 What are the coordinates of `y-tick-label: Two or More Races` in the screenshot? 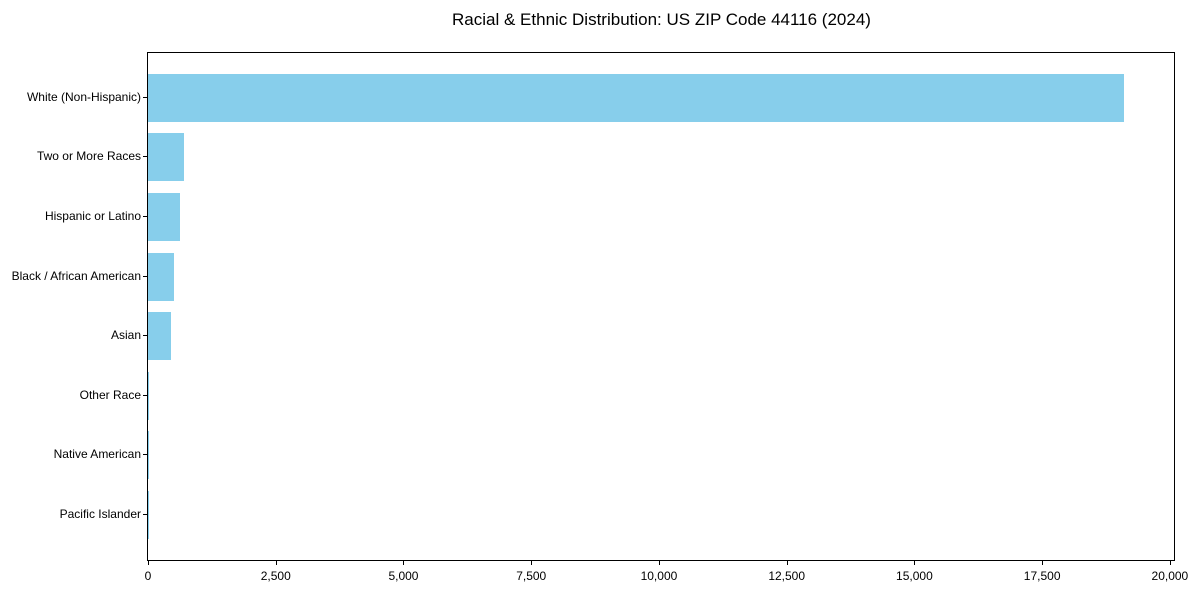 It's located at (88, 156).